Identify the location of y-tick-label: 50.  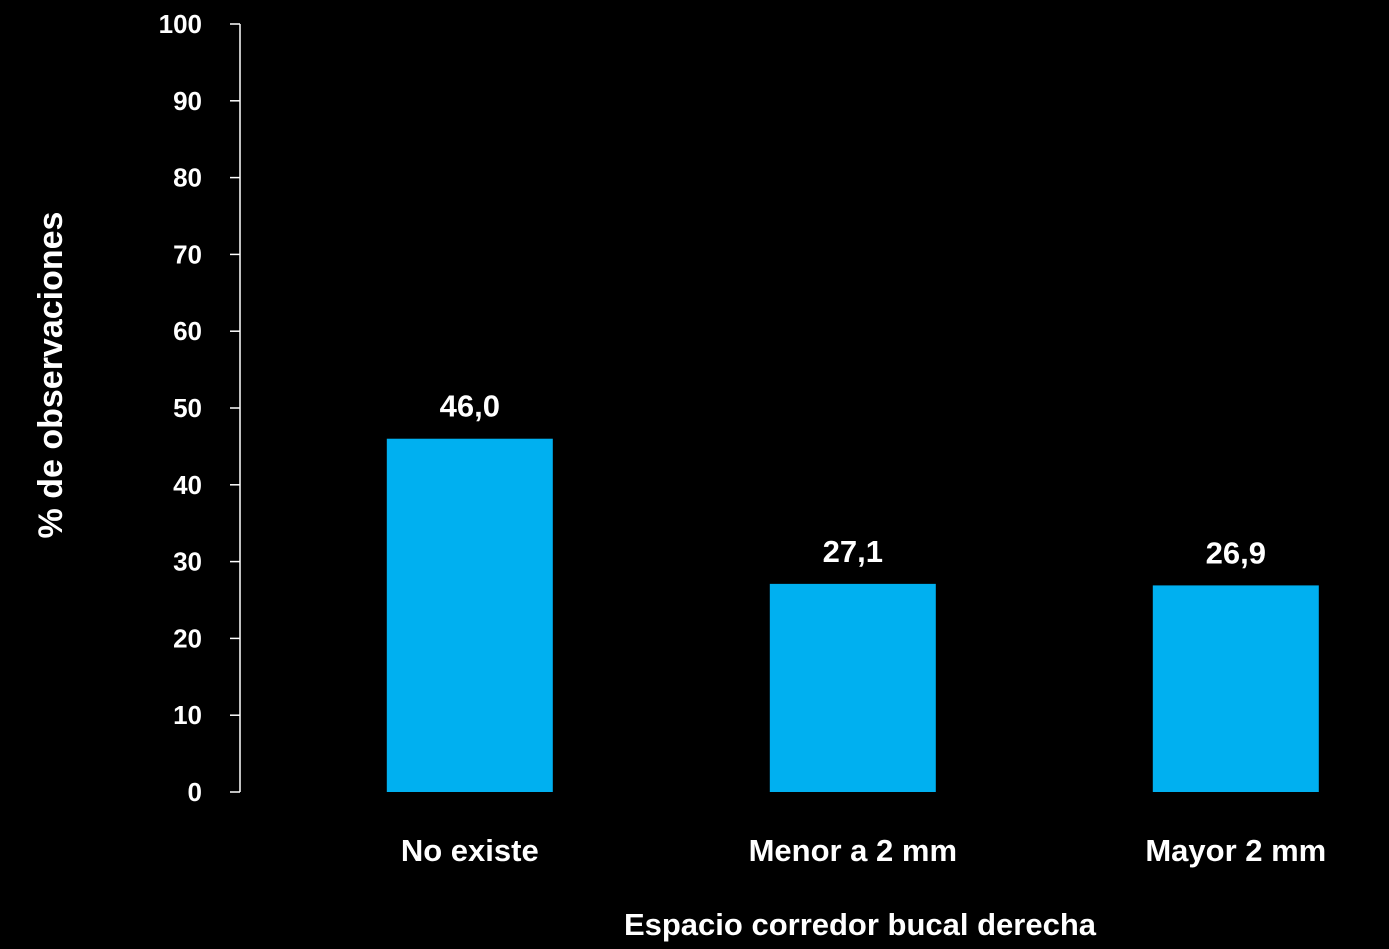
(187, 408).